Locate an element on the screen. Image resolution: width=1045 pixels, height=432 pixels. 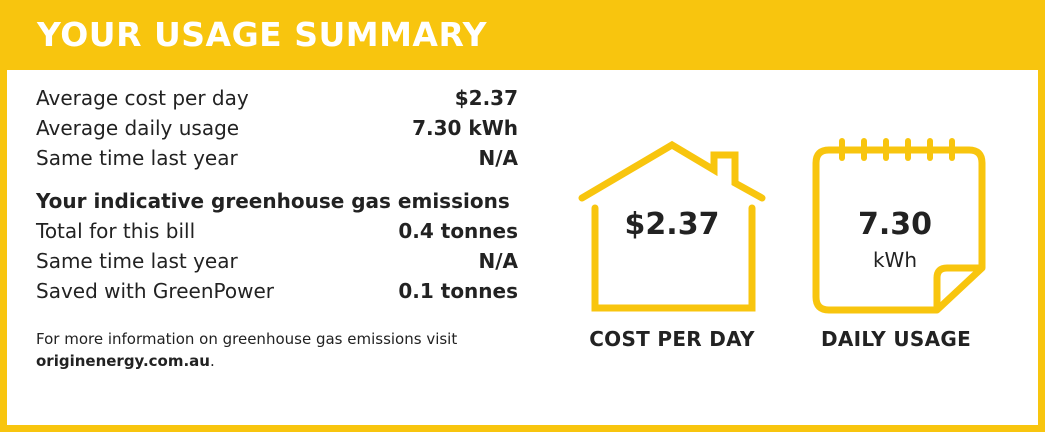
cost-per-day-caption: COST PER DAY is located at coordinates (672, 339).